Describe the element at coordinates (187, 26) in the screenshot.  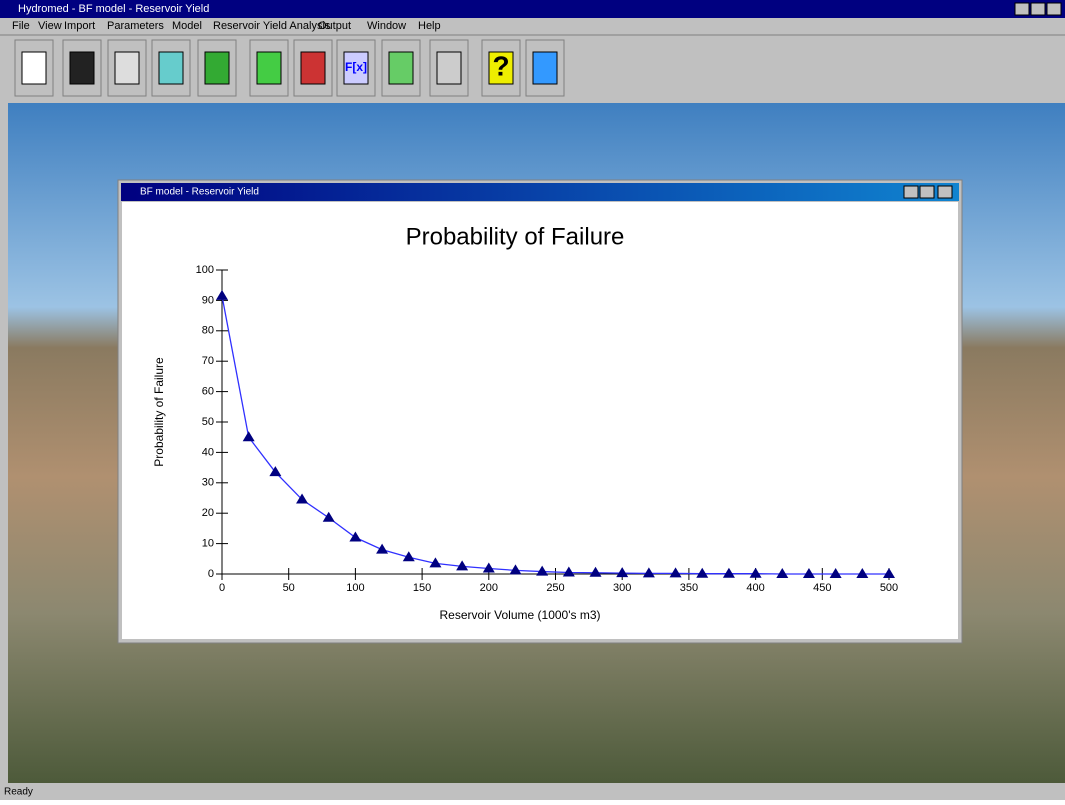
I see `menu-item: Model` at that location.